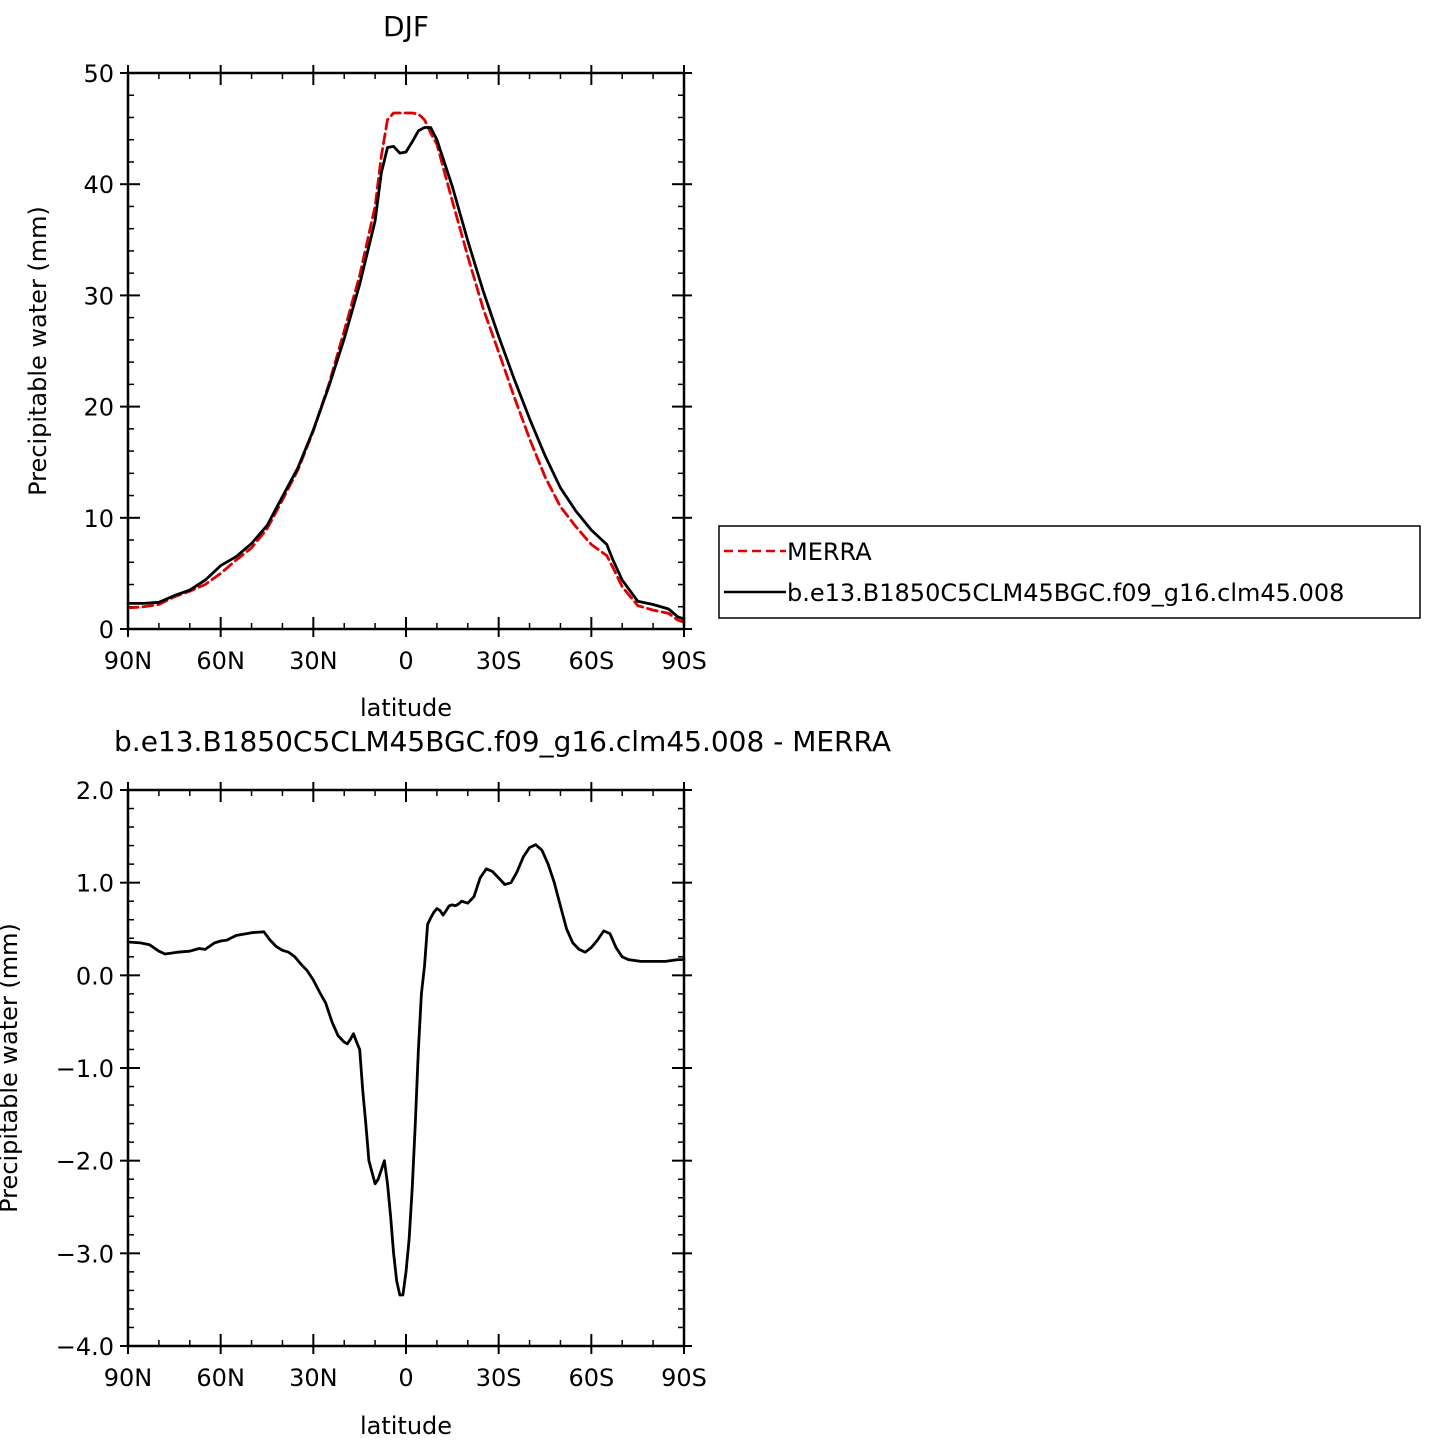 Image resolution: width=1447 pixels, height=1447 pixels. What do you see at coordinates (85, 1254) in the screenshot?
I see `bottom-y-tick-label: −3.0` at bounding box center [85, 1254].